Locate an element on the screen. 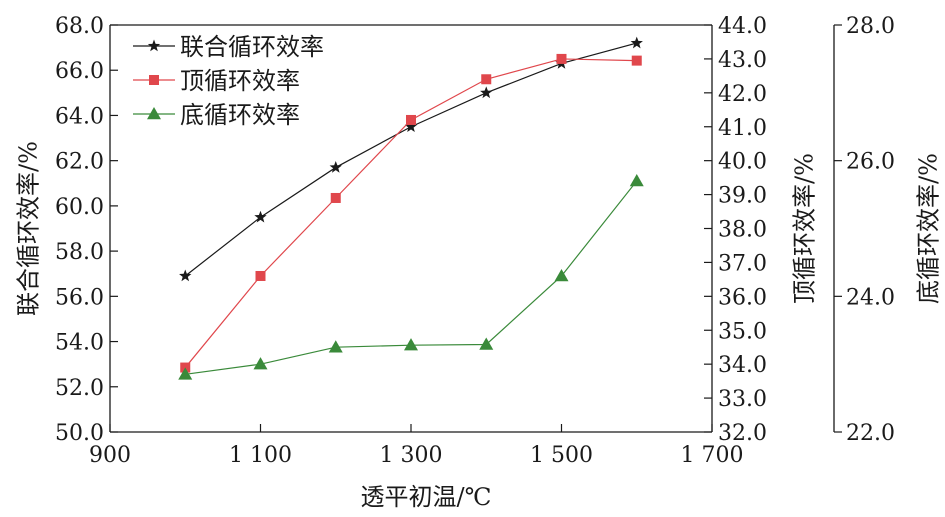  legend-item-2: 顶循环效率 is located at coordinates (216, 81).